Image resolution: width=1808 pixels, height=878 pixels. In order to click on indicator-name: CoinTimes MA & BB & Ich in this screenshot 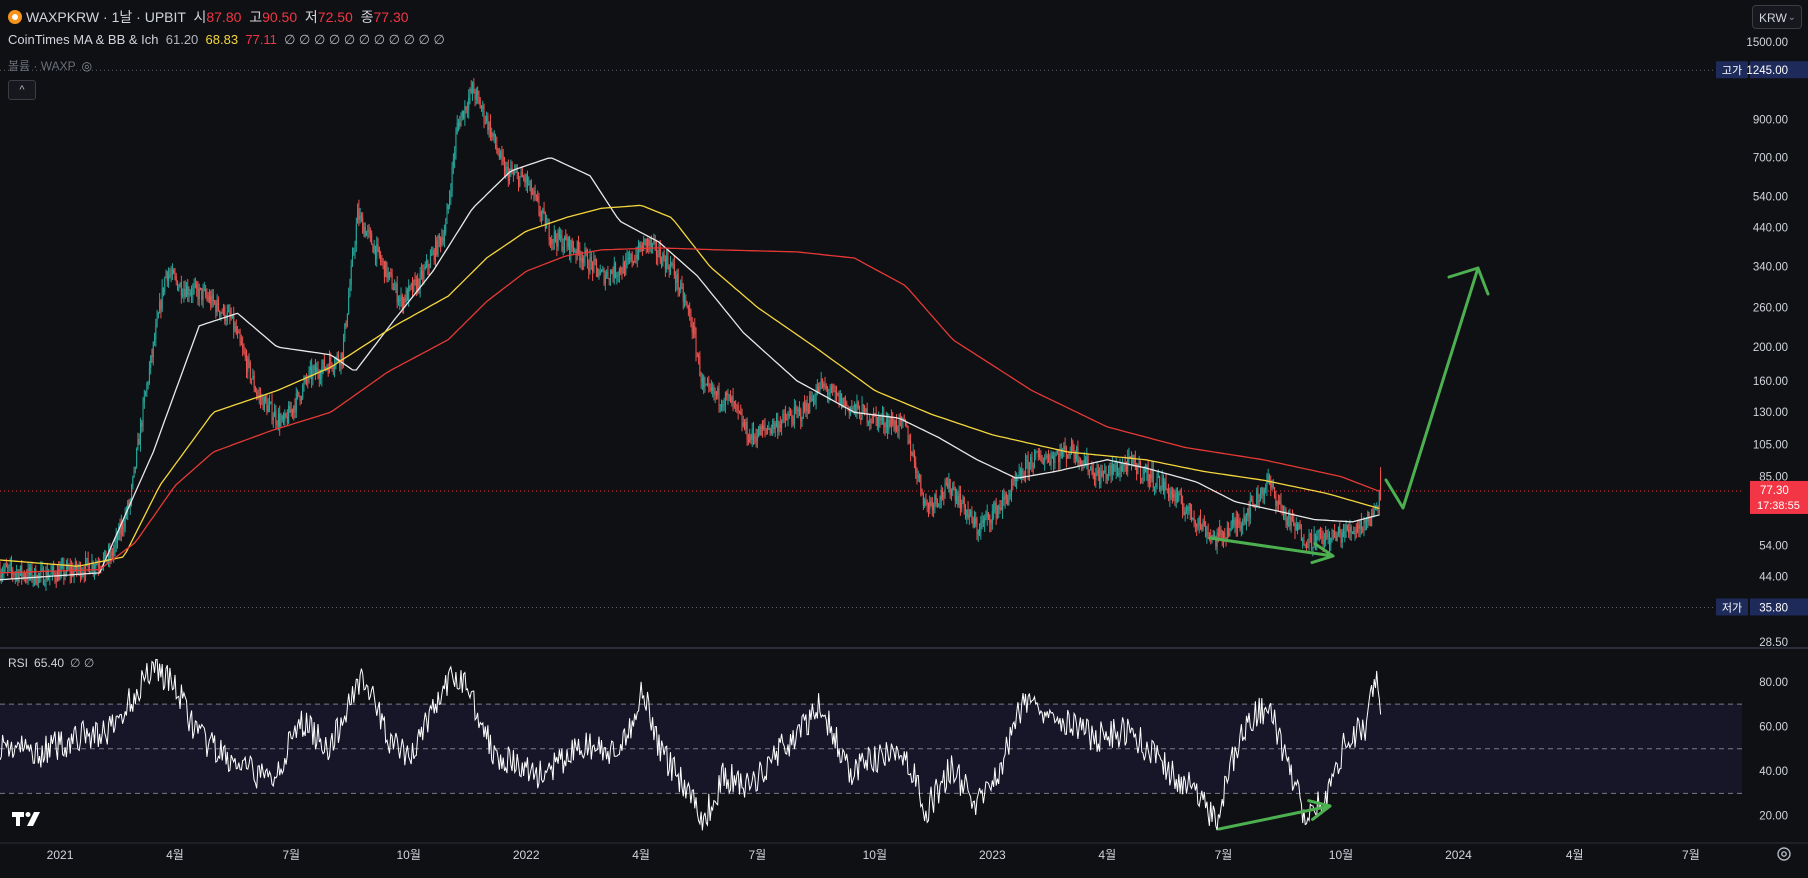, I will do `click(83, 39)`.